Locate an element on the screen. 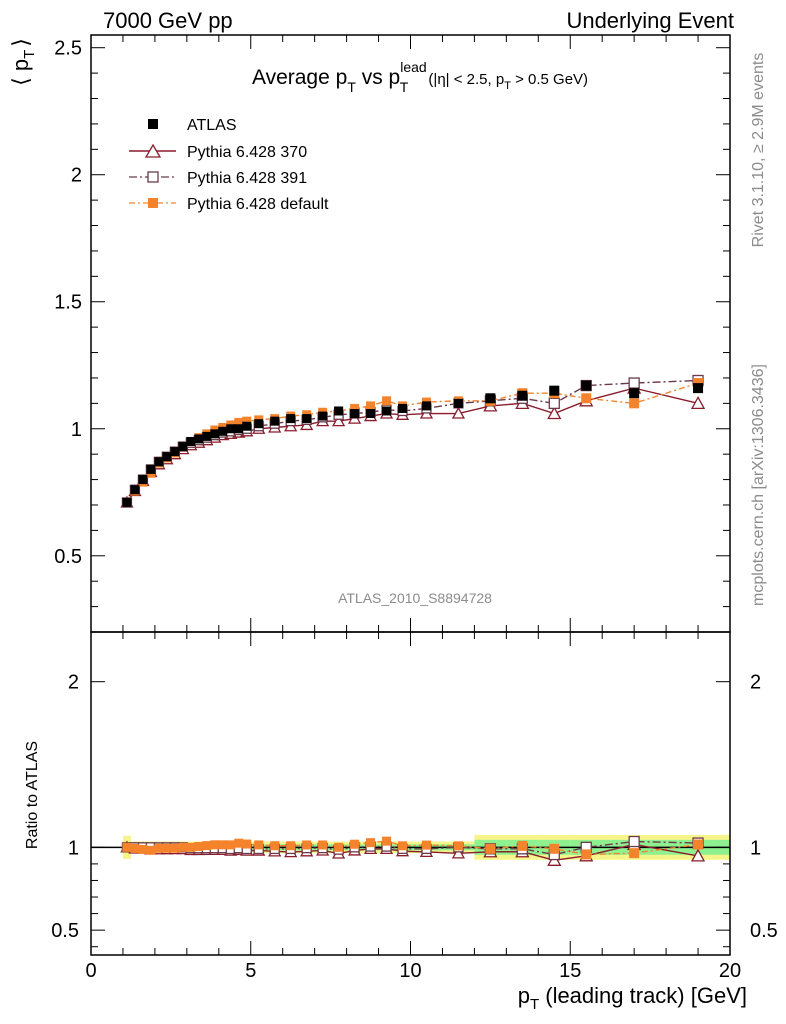 The height and width of the screenshot is (1024, 786). ratio-series-layer is located at coordinates (413, 850).